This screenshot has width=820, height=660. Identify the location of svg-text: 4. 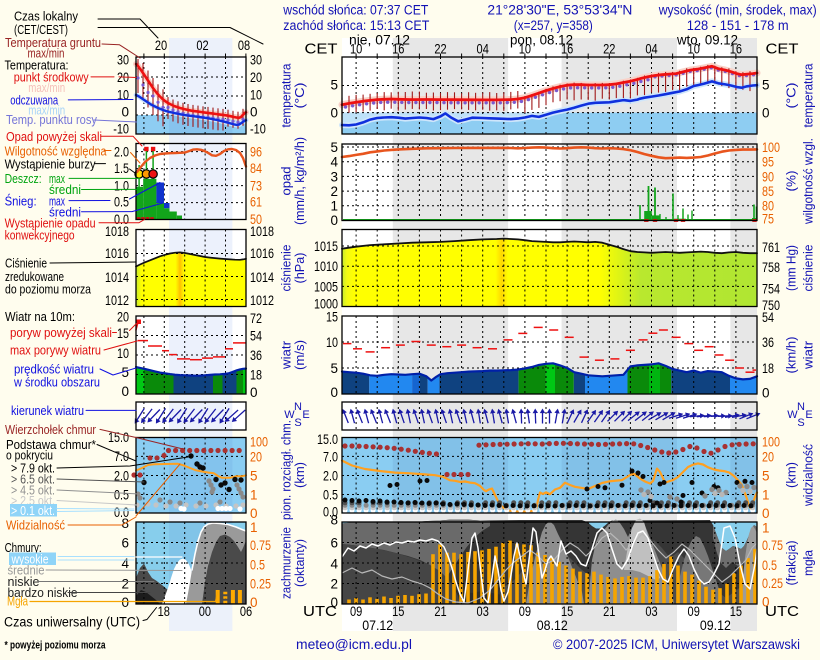
(334, 162).